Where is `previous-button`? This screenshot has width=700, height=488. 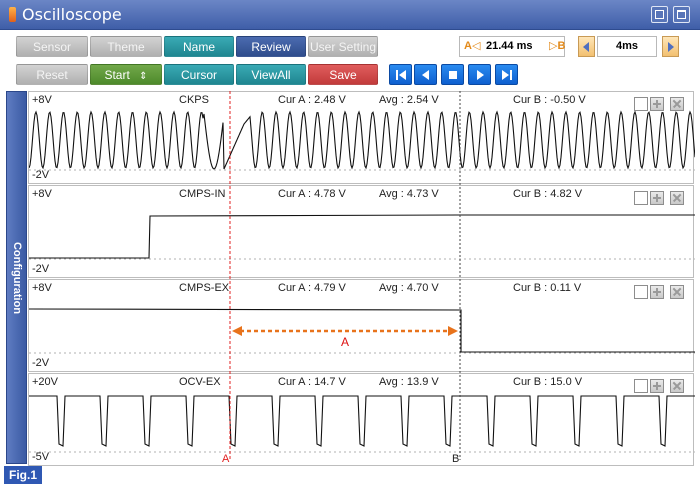
previous-button is located at coordinates (425, 74).